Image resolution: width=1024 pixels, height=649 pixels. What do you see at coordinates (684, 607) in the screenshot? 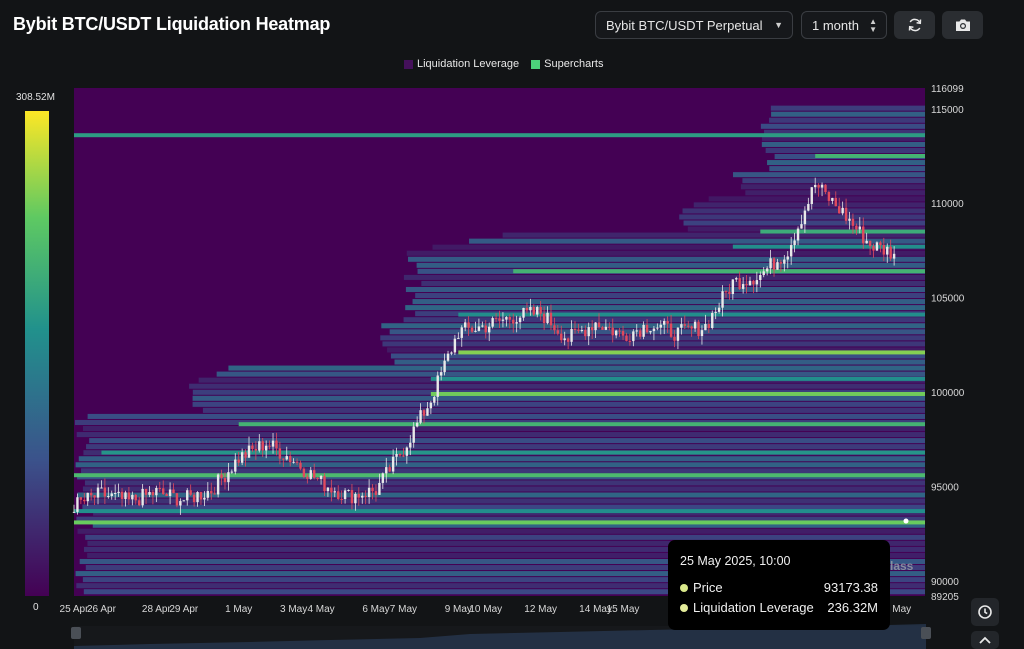
I see `tooltip-dot` at bounding box center [684, 607].